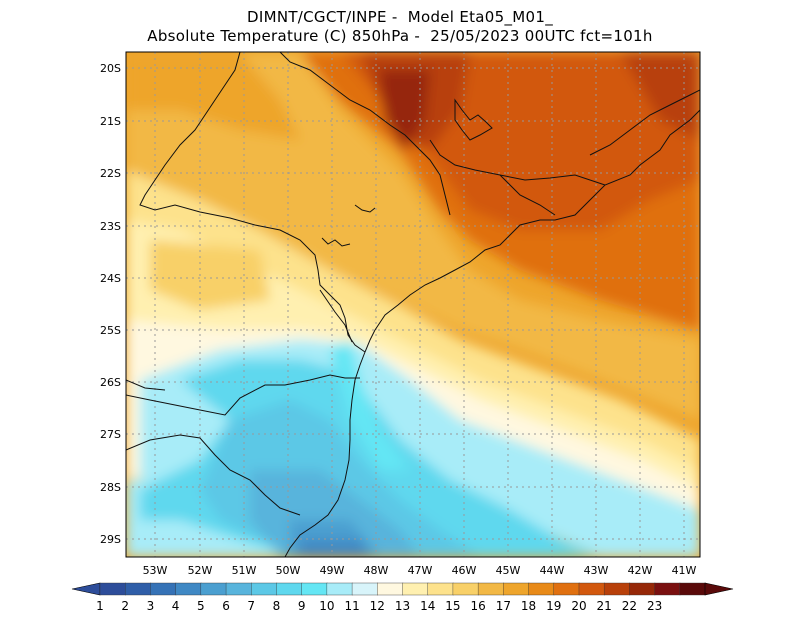 The image size is (800, 618). I want to click on lon-label: 42W, so click(640, 570).